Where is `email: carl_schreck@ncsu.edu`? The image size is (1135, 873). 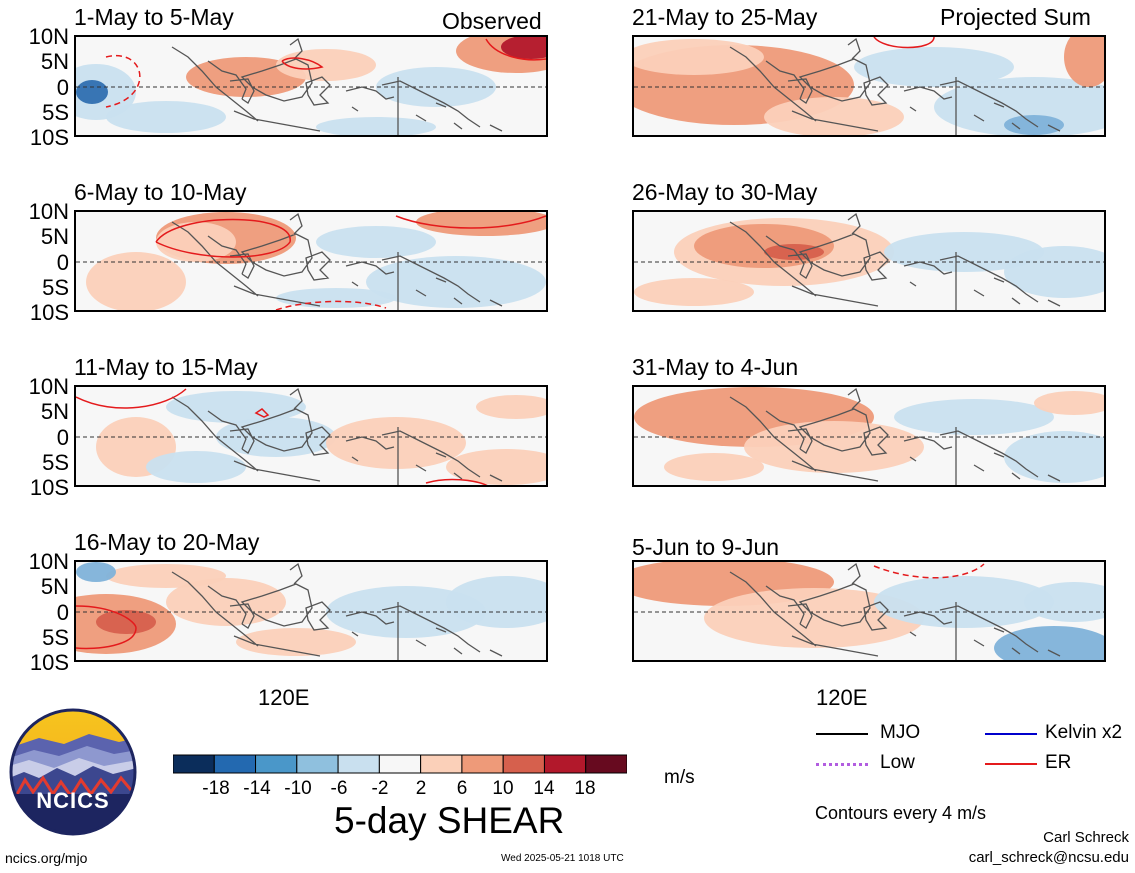 email: carl_schreck@ncsu.edu is located at coordinates (1048, 857).